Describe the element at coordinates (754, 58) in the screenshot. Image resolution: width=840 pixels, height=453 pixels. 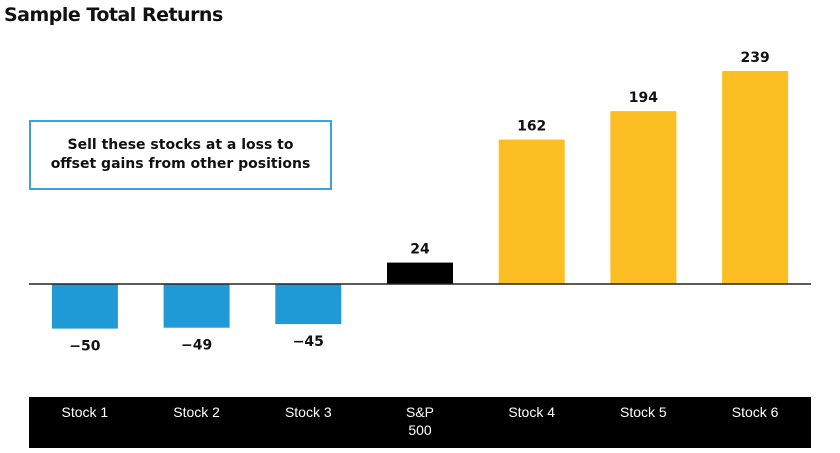
I see `value-label-7: 239` at that location.